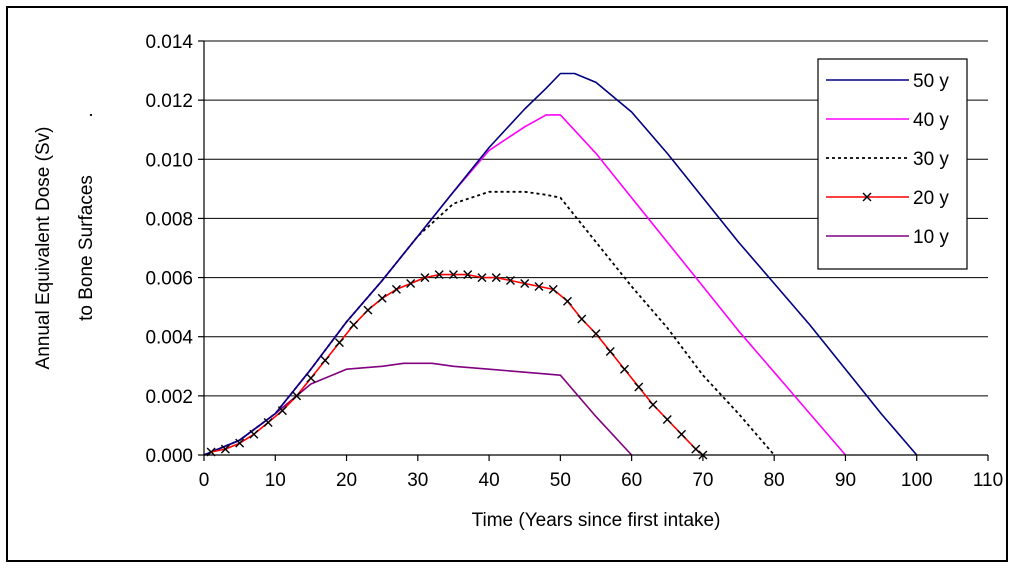 The image size is (1016, 569). What do you see at coordinates (702, 480) in the screenshot?
I see `x-tick-label: 70` at bounding box center [702, 480].